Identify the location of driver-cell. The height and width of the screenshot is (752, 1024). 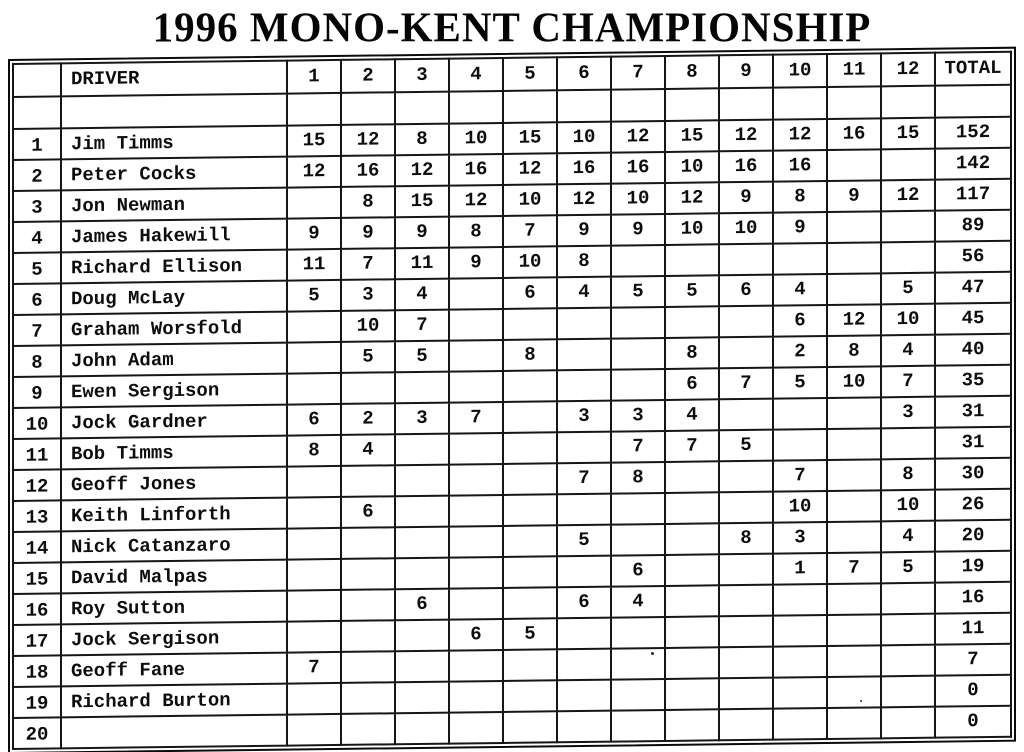
(174, 731).